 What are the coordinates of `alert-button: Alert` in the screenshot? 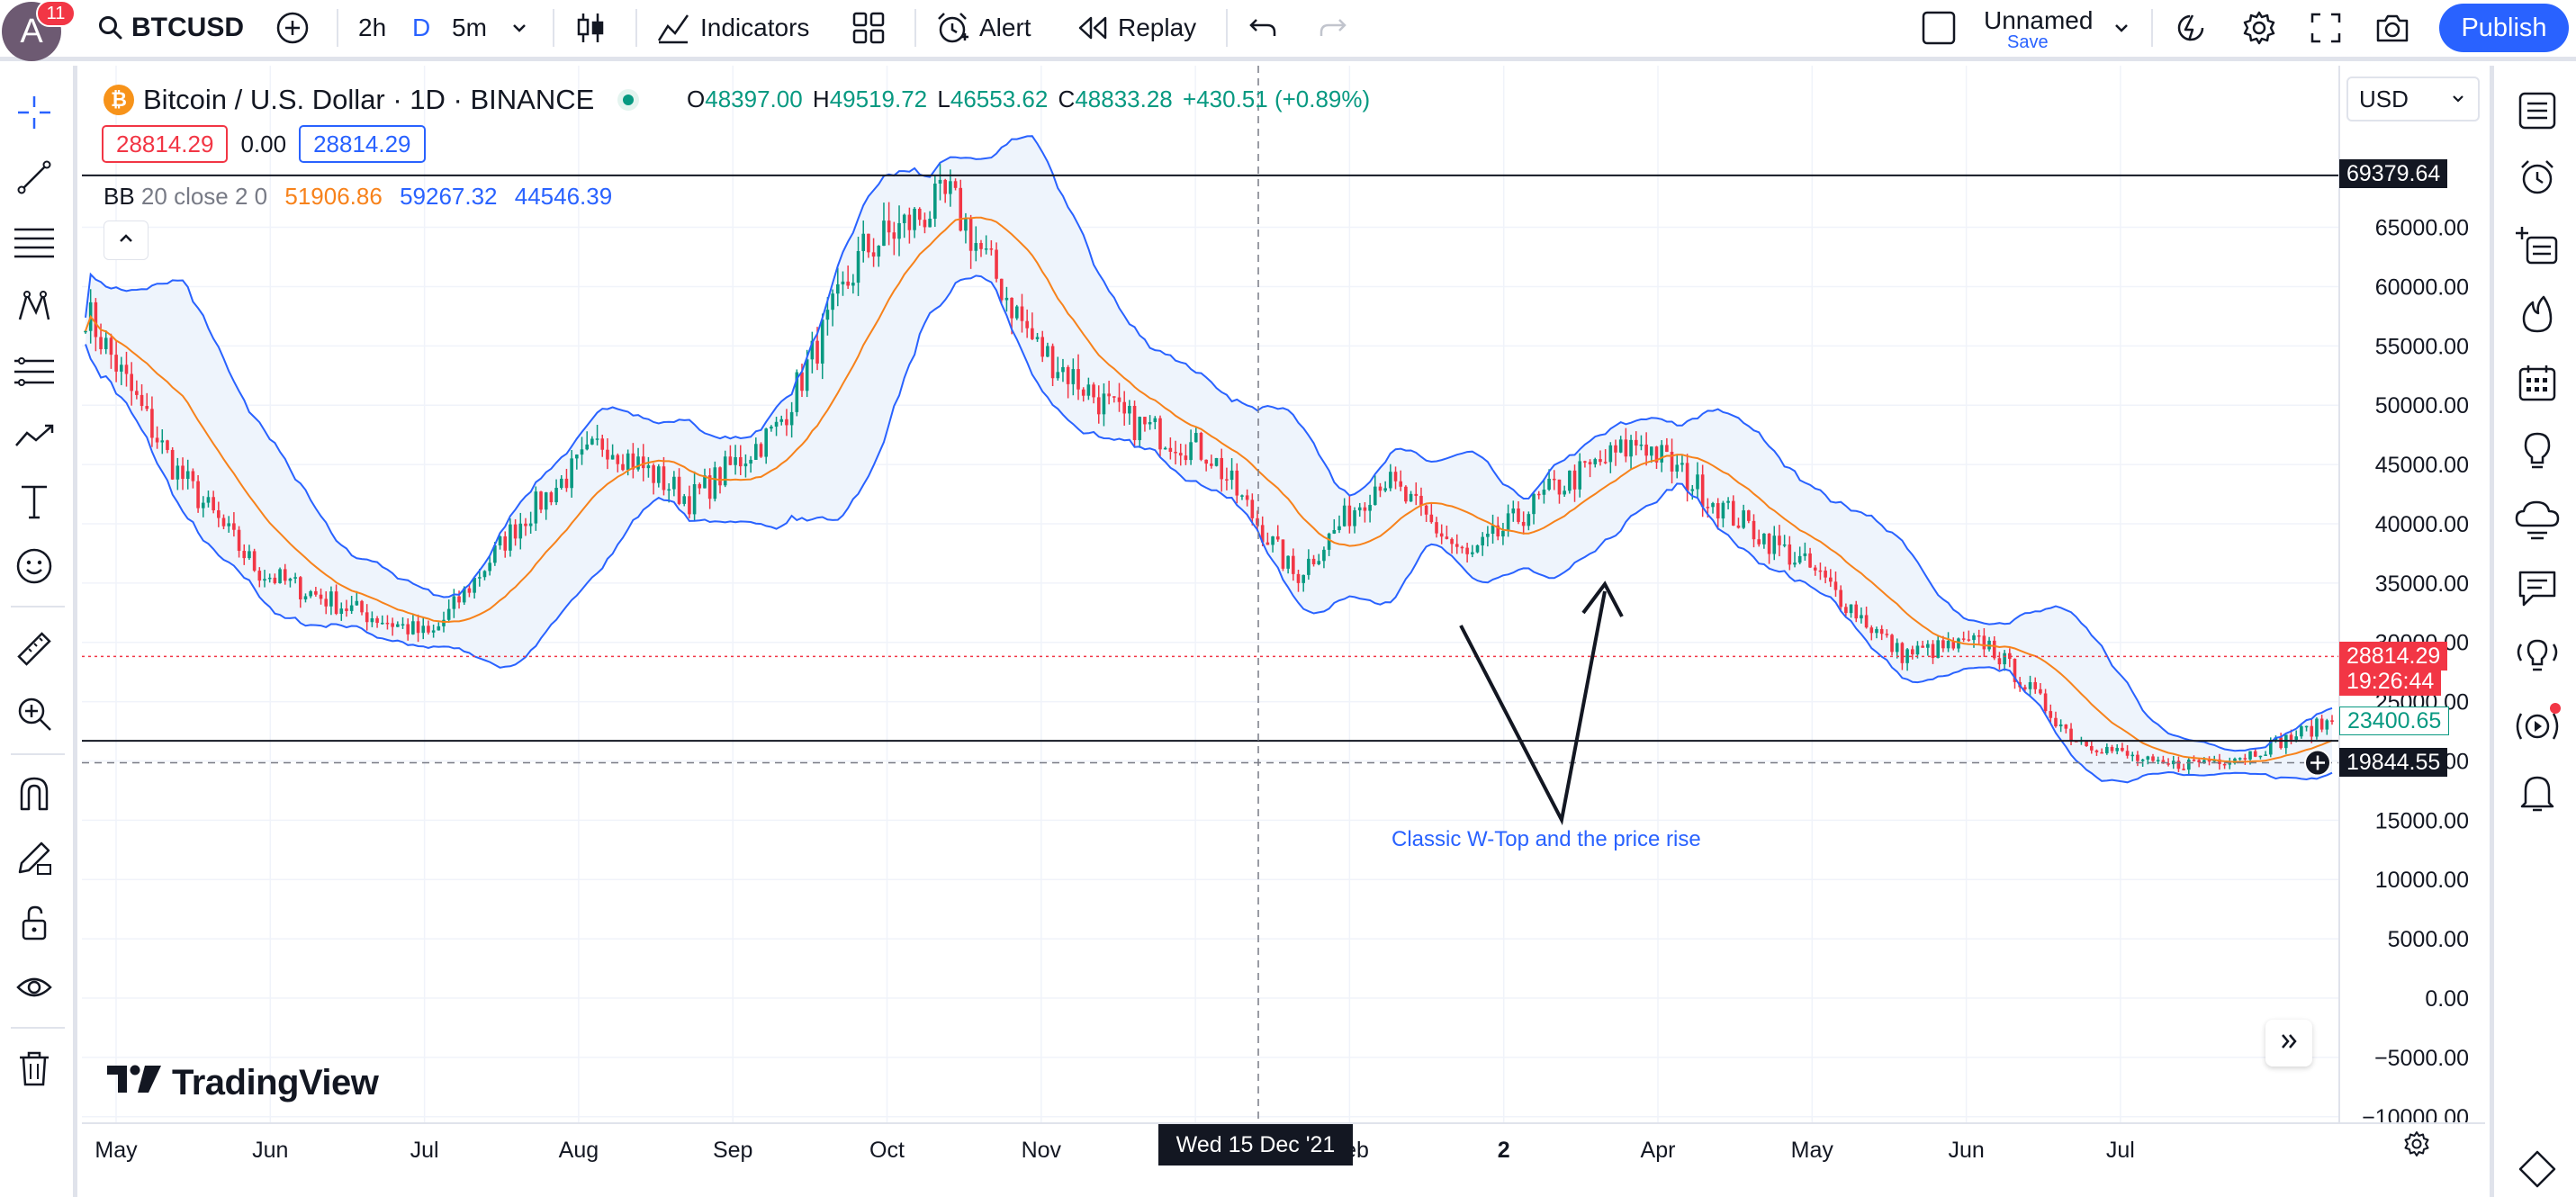 It's located at (982, 28).